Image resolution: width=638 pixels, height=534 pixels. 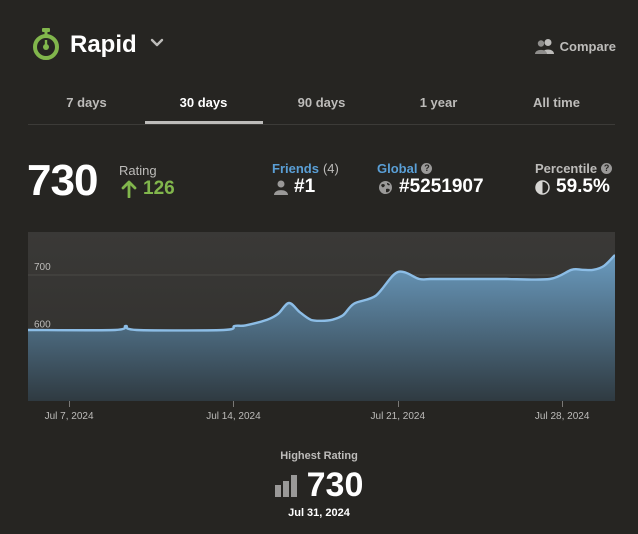 What do you see at coordinates (324, 46) in the screenshot?
I see `mode-header: Rapid Compare` at bounding box center [324, 46].